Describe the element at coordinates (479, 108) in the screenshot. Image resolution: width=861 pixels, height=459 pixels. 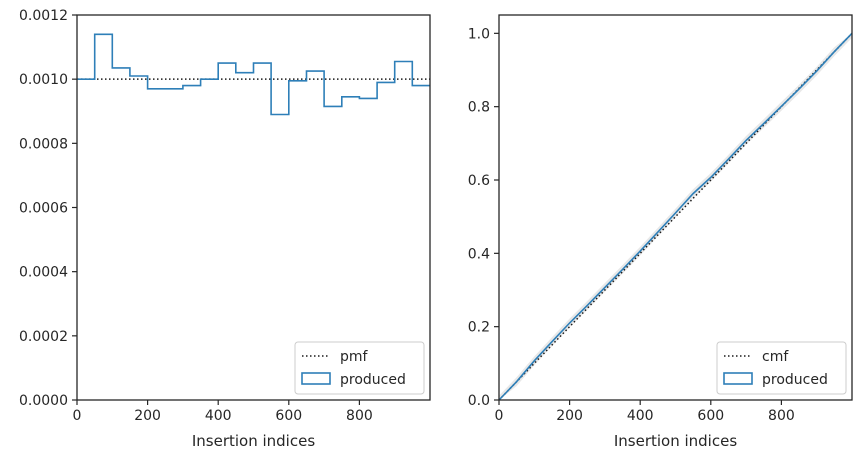
I see `y-tick-label: 0.8` at that location.